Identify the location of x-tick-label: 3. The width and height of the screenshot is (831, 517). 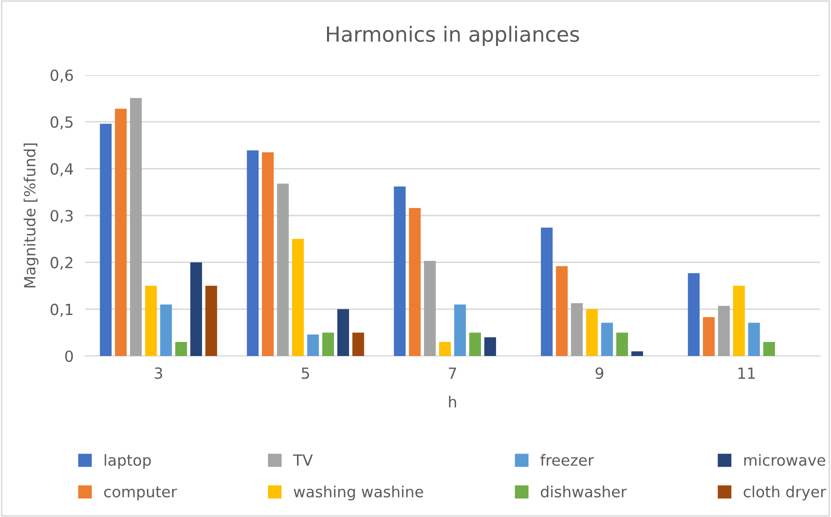
(158, 373).